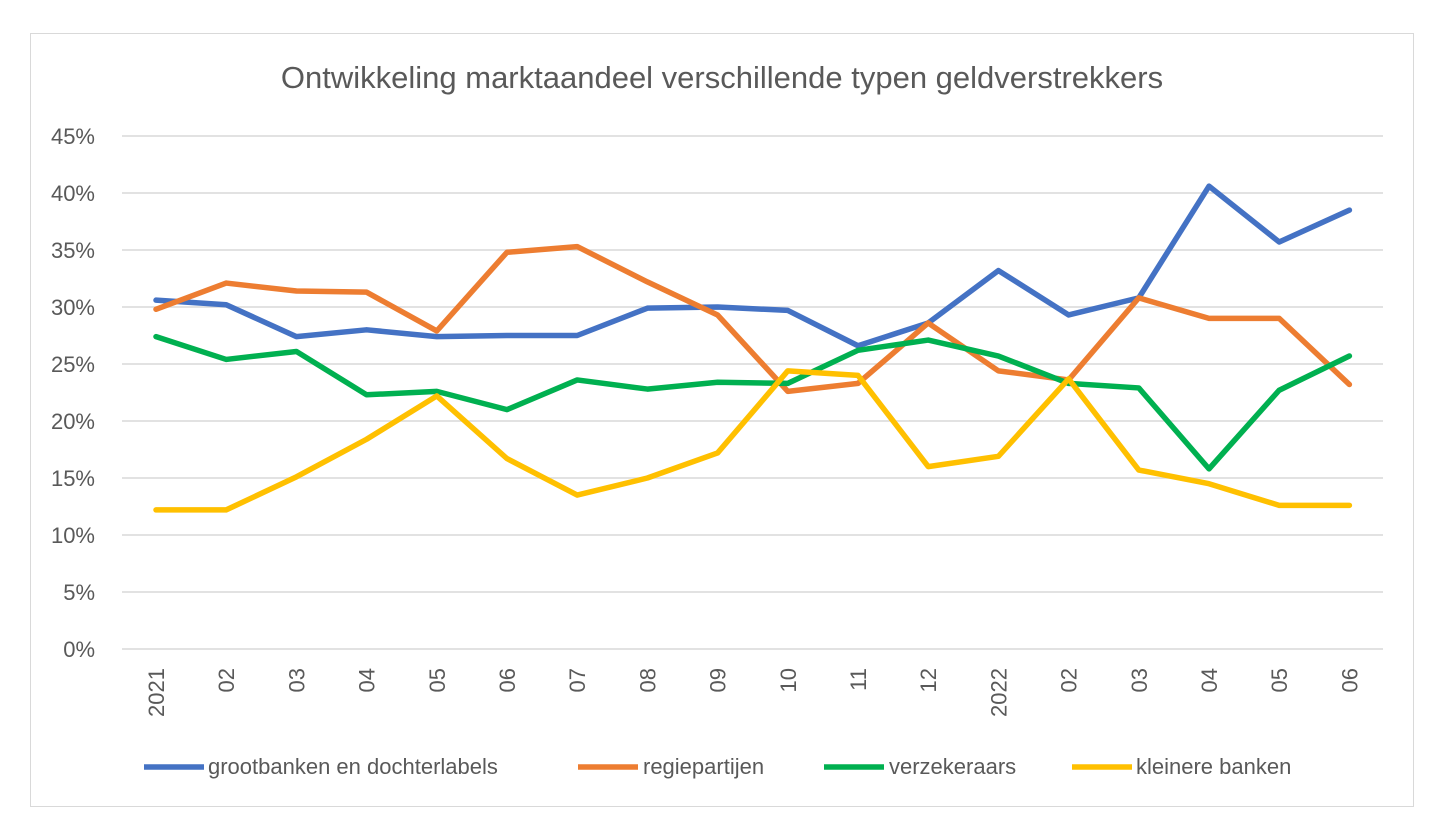 Image resolution: width=1440 pixels, height=834 pixels. What do you see at coordinates (73, 307) in the screenshot?
I see `y-tick-label: 30%` at bounding box center [73, 307].